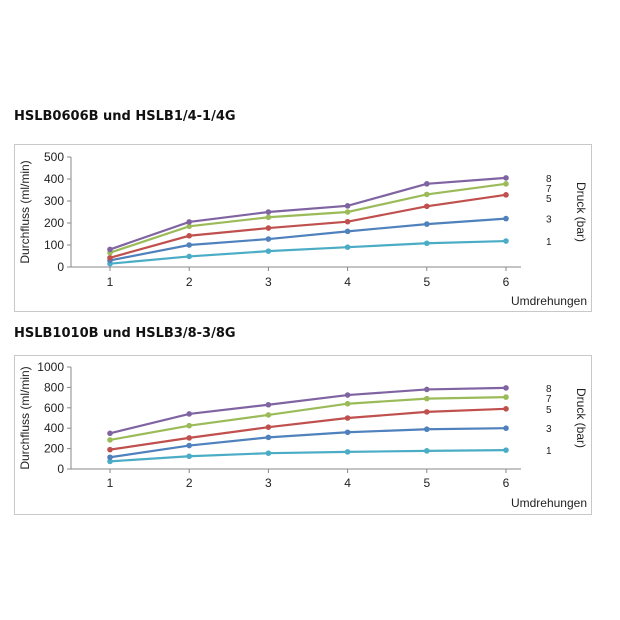 Image resolution: width=620 pixels, height=620 pixels. Describe the element at coordinates (54, 408) in the screenshot. I see `y-tick-label: 600` at that location.